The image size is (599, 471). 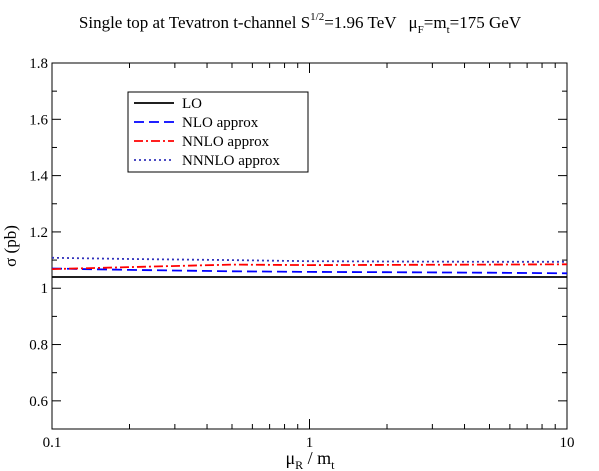 I want to click on y-tick-label: 1.6, so click(x=38, y=120).